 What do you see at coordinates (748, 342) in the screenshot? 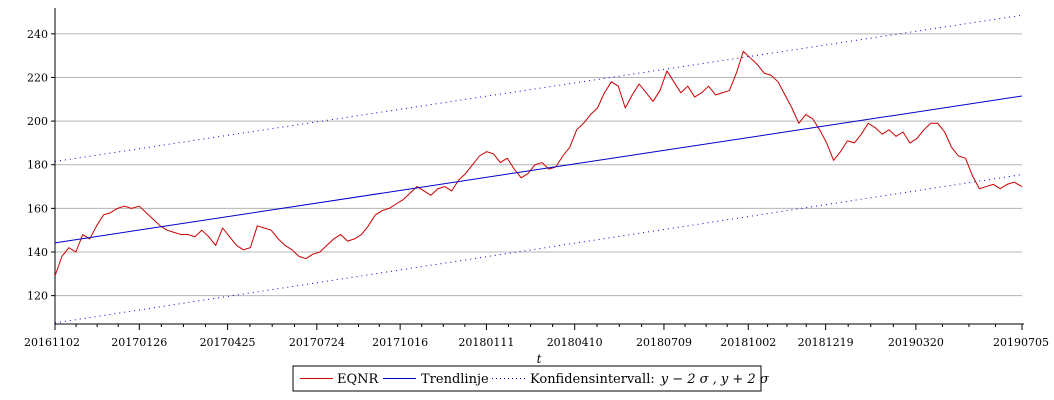
I see `x-tick-label: 20181002` at bounding box center [748, 342].